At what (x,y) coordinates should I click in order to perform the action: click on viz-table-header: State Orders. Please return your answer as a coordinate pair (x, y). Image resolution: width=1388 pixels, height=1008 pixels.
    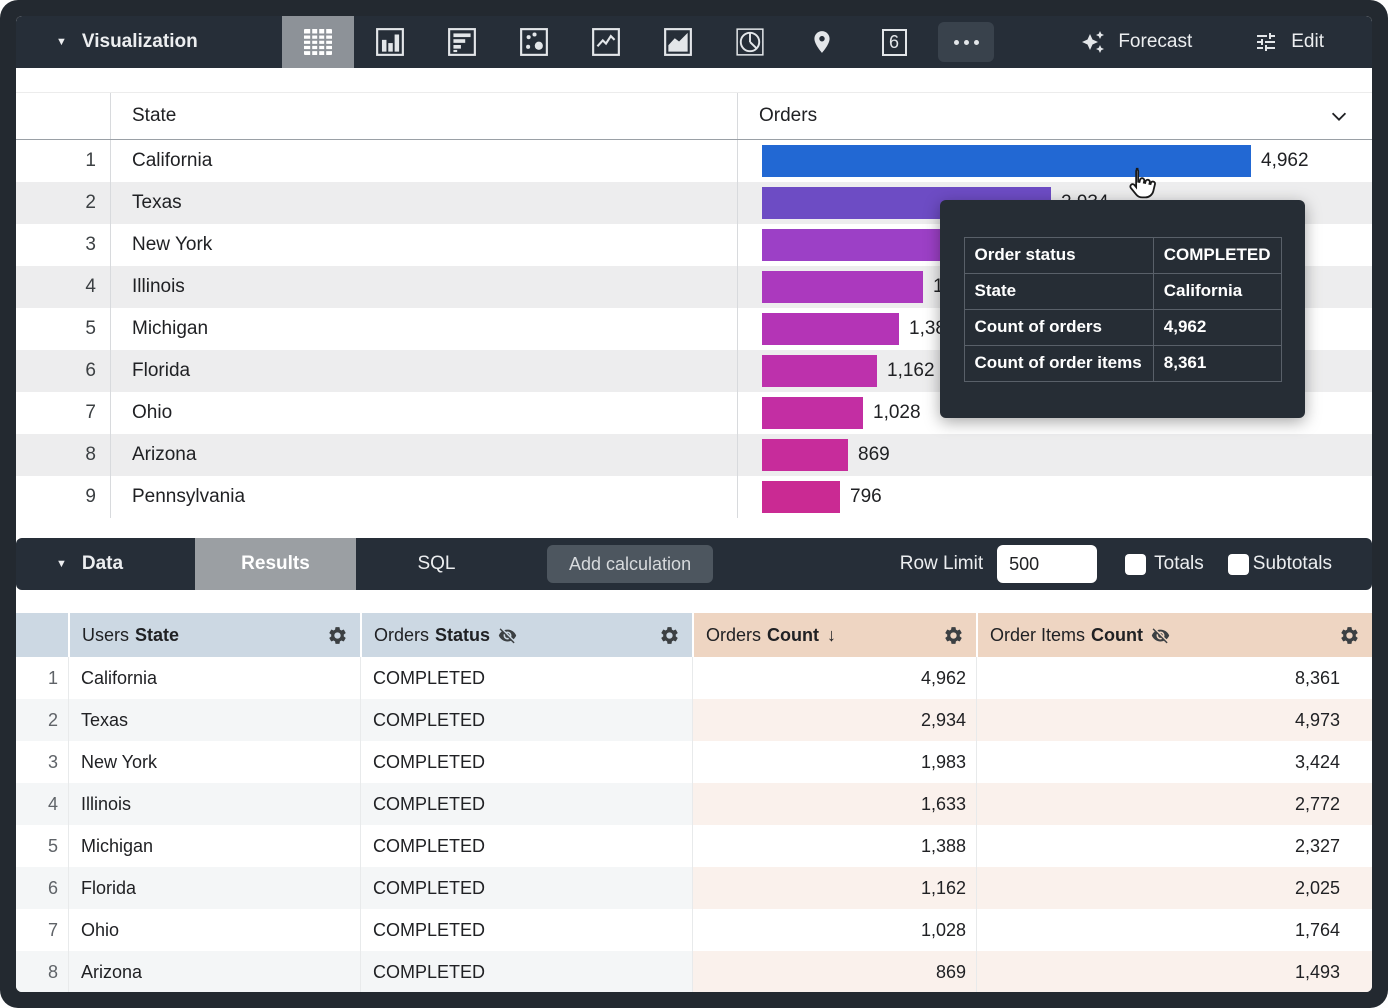
    Looking at the image, I should click on (694, 116).